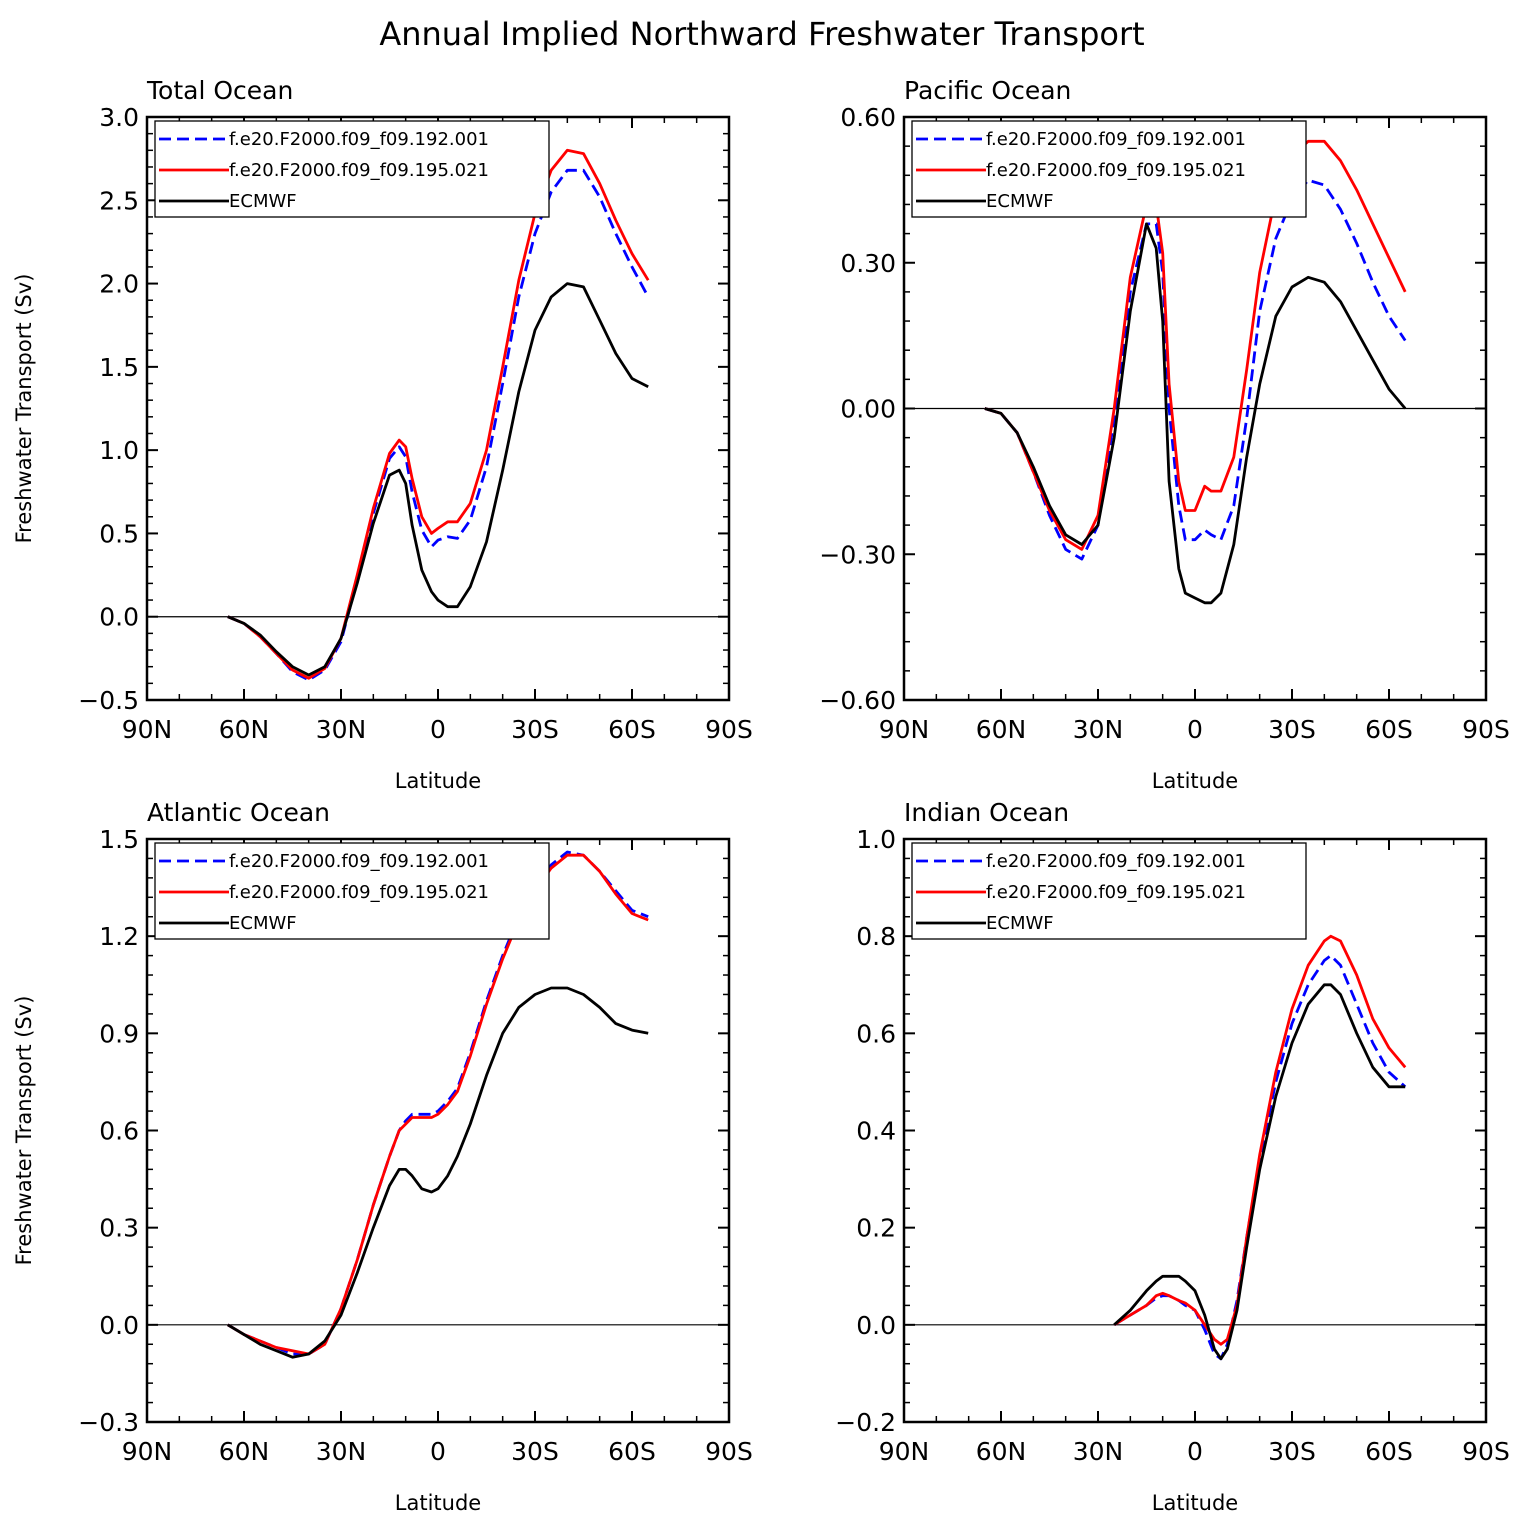 This screenshot has width=1524, height=1527. What do you see at coordinates (857, 700) in the screenshot?
I see `y-tick-label: −0.60` at bounding box center [857, 700].